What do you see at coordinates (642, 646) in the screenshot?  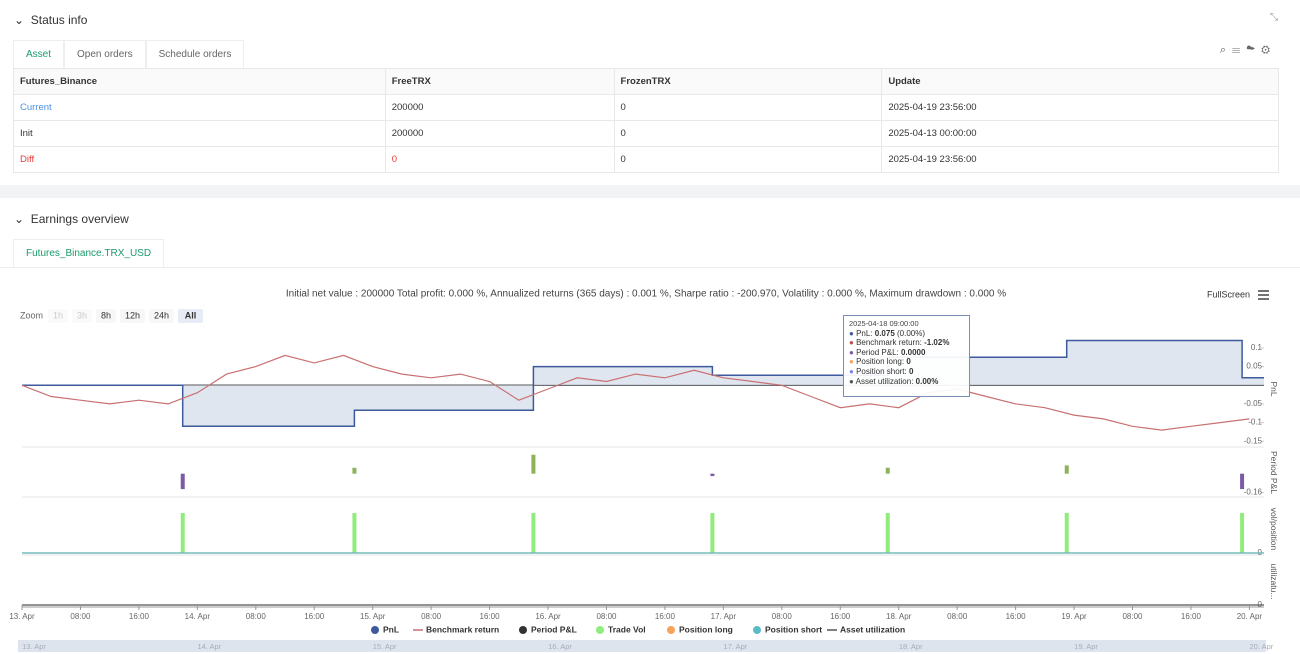 I see `navigator` at bounding box center [642, 646].